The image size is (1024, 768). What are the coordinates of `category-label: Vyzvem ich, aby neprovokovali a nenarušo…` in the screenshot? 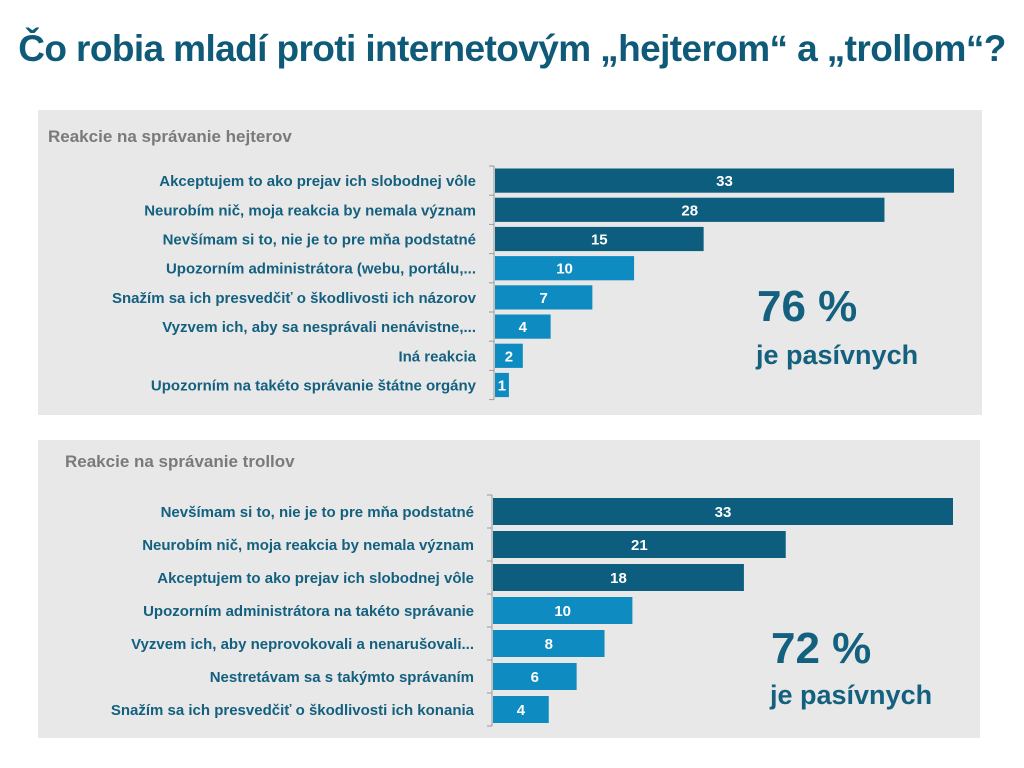 It's located at (302, 644).